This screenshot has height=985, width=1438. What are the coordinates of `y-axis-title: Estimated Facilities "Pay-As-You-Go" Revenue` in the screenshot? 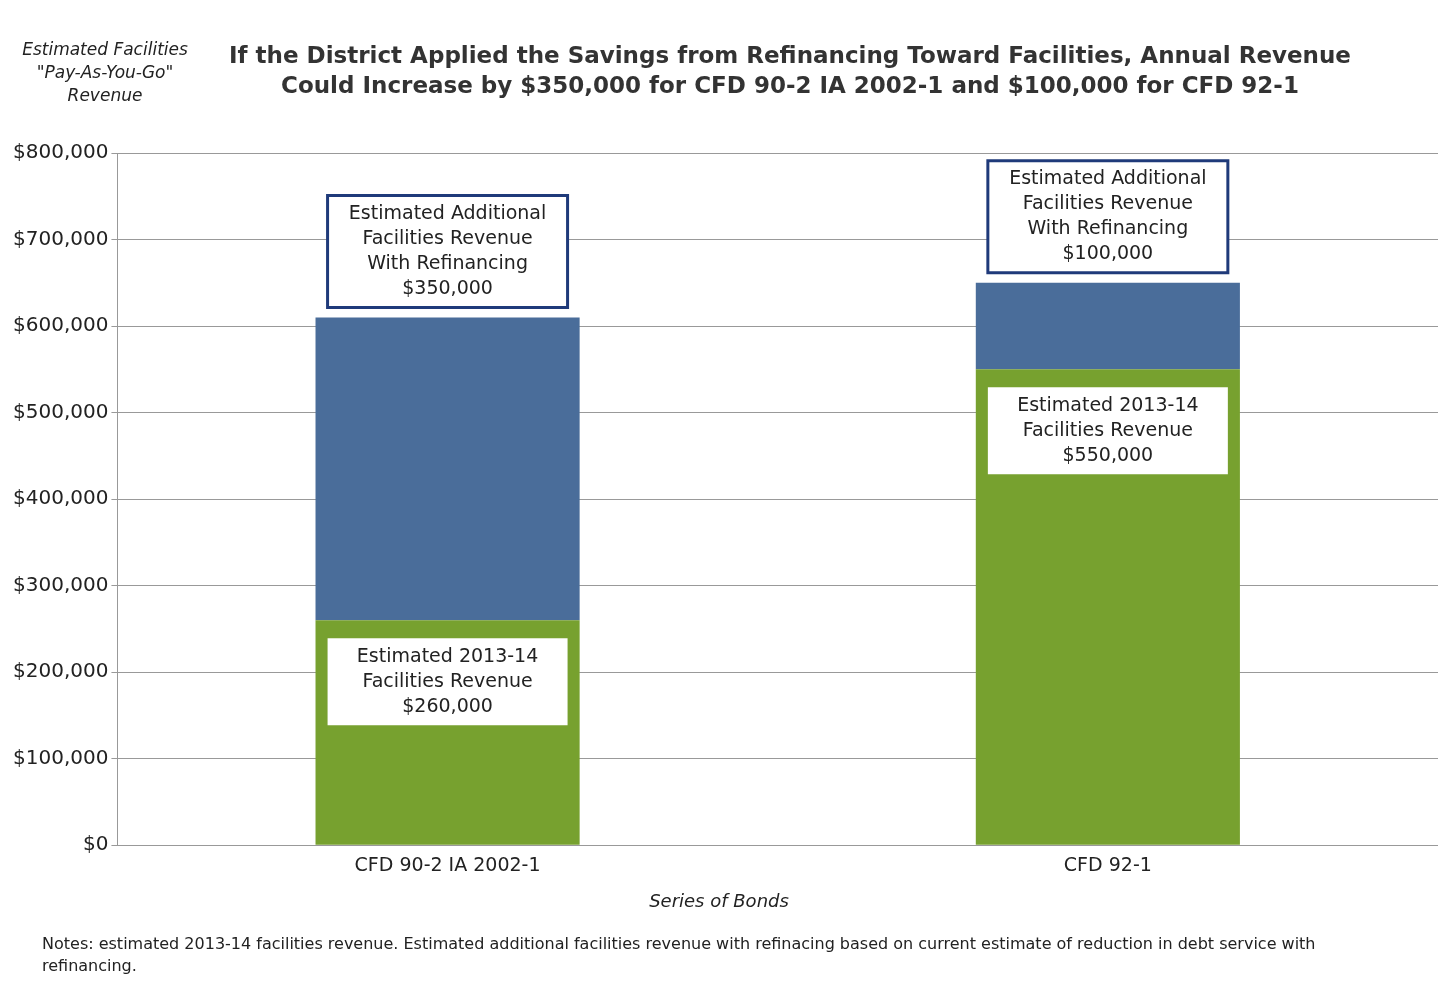 It's located at (105, 72).